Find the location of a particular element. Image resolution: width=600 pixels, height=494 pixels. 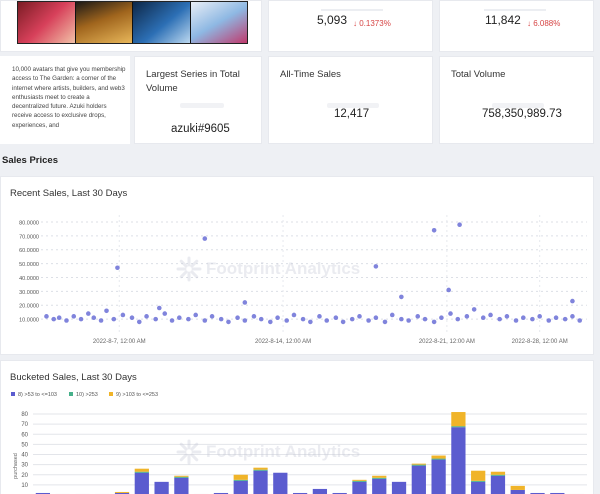

x-tick-label: 2022-8-28, 12:00 AM is located at coordinates (540, 342).